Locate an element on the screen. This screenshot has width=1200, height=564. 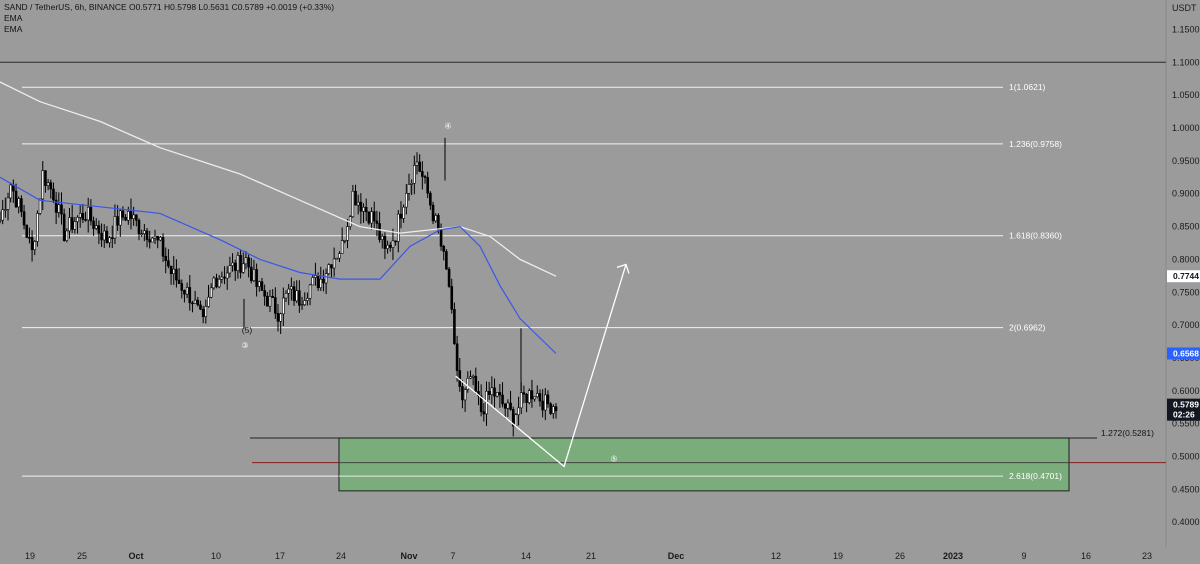
time-tick-label: Dec is located at coordinates (676, 556).